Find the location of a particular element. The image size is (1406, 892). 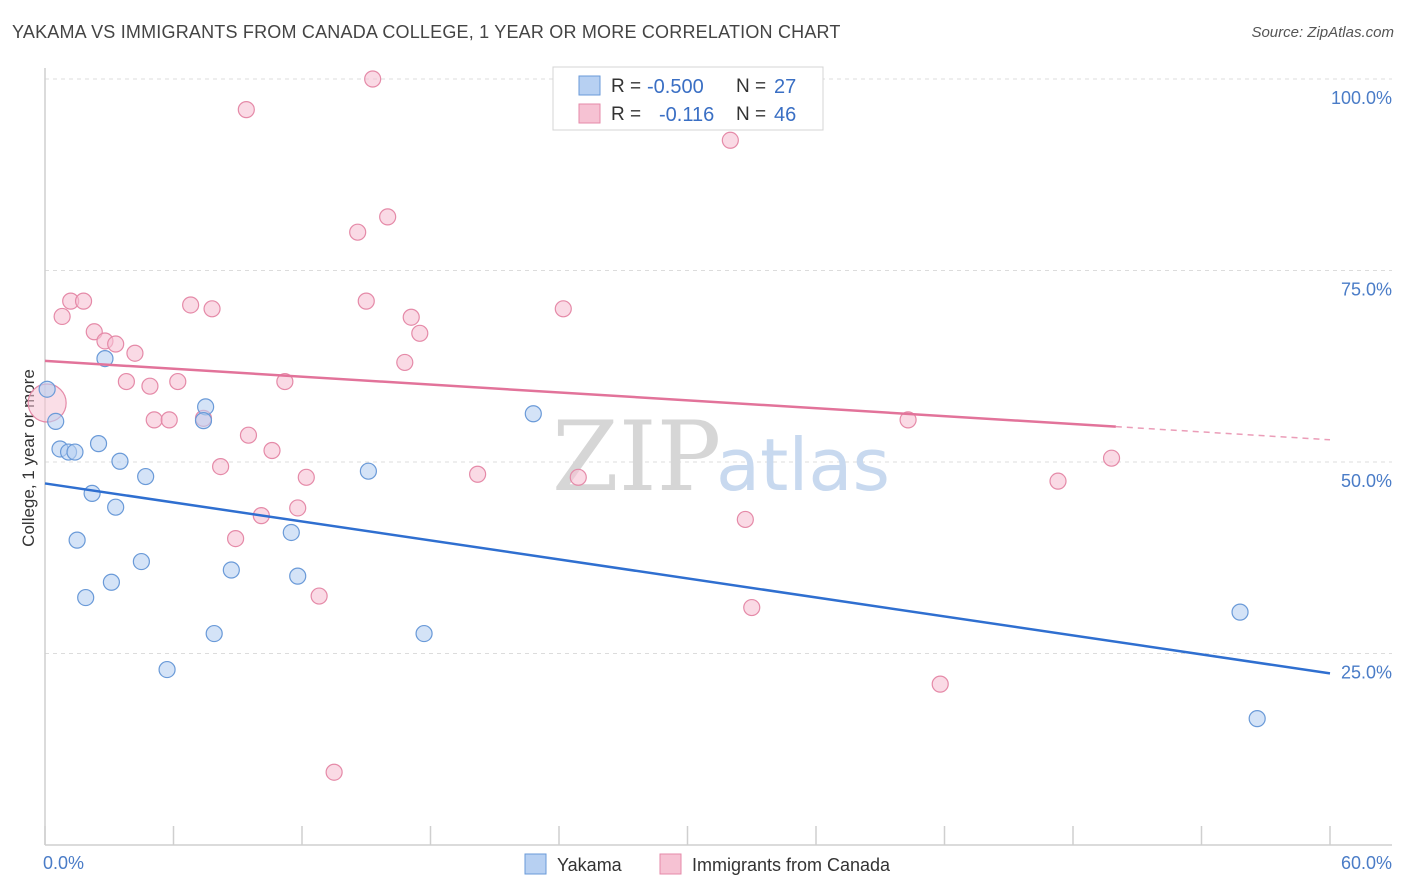

bottom-legend-swatch-canada is located at coordinates (670, 864).